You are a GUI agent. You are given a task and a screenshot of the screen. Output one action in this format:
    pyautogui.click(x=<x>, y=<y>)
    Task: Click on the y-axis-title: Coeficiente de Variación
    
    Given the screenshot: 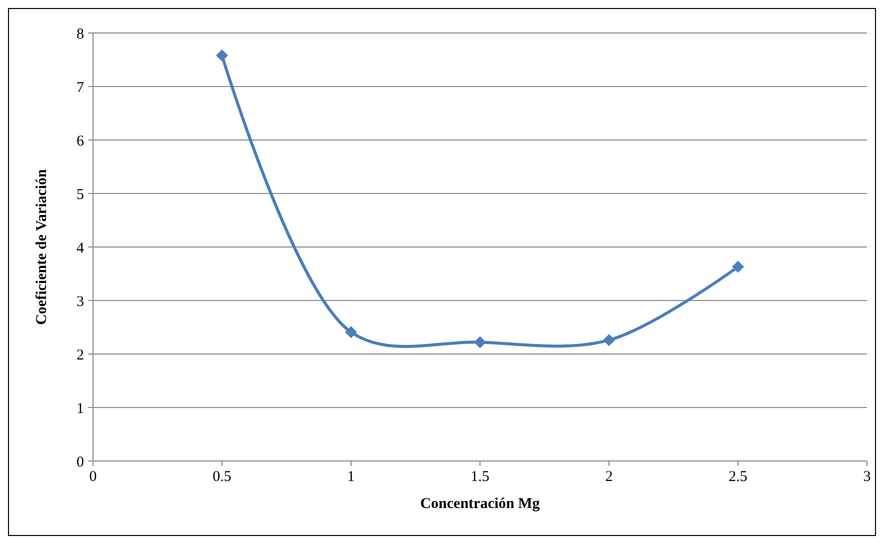 What is the action you would take?
    pyautogui.click(x=42, y=246)
    